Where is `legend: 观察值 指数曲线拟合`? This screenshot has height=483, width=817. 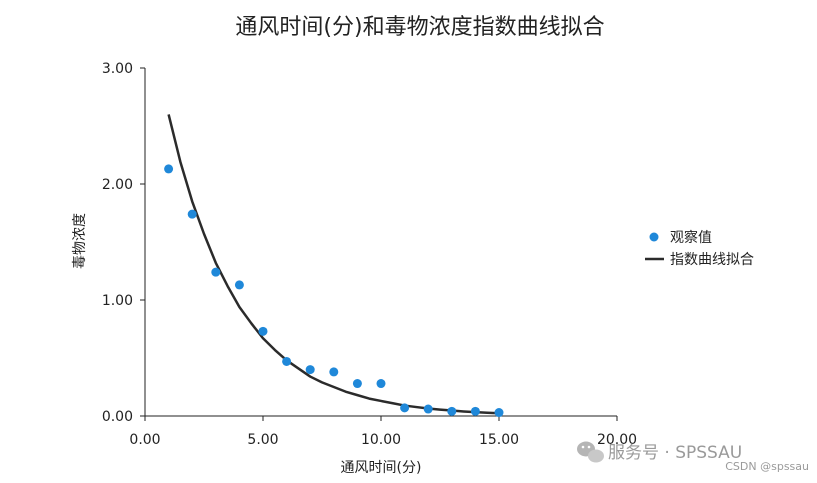
legend: 观察值 指数曲线拟合 is located at coordinates (699, 248).